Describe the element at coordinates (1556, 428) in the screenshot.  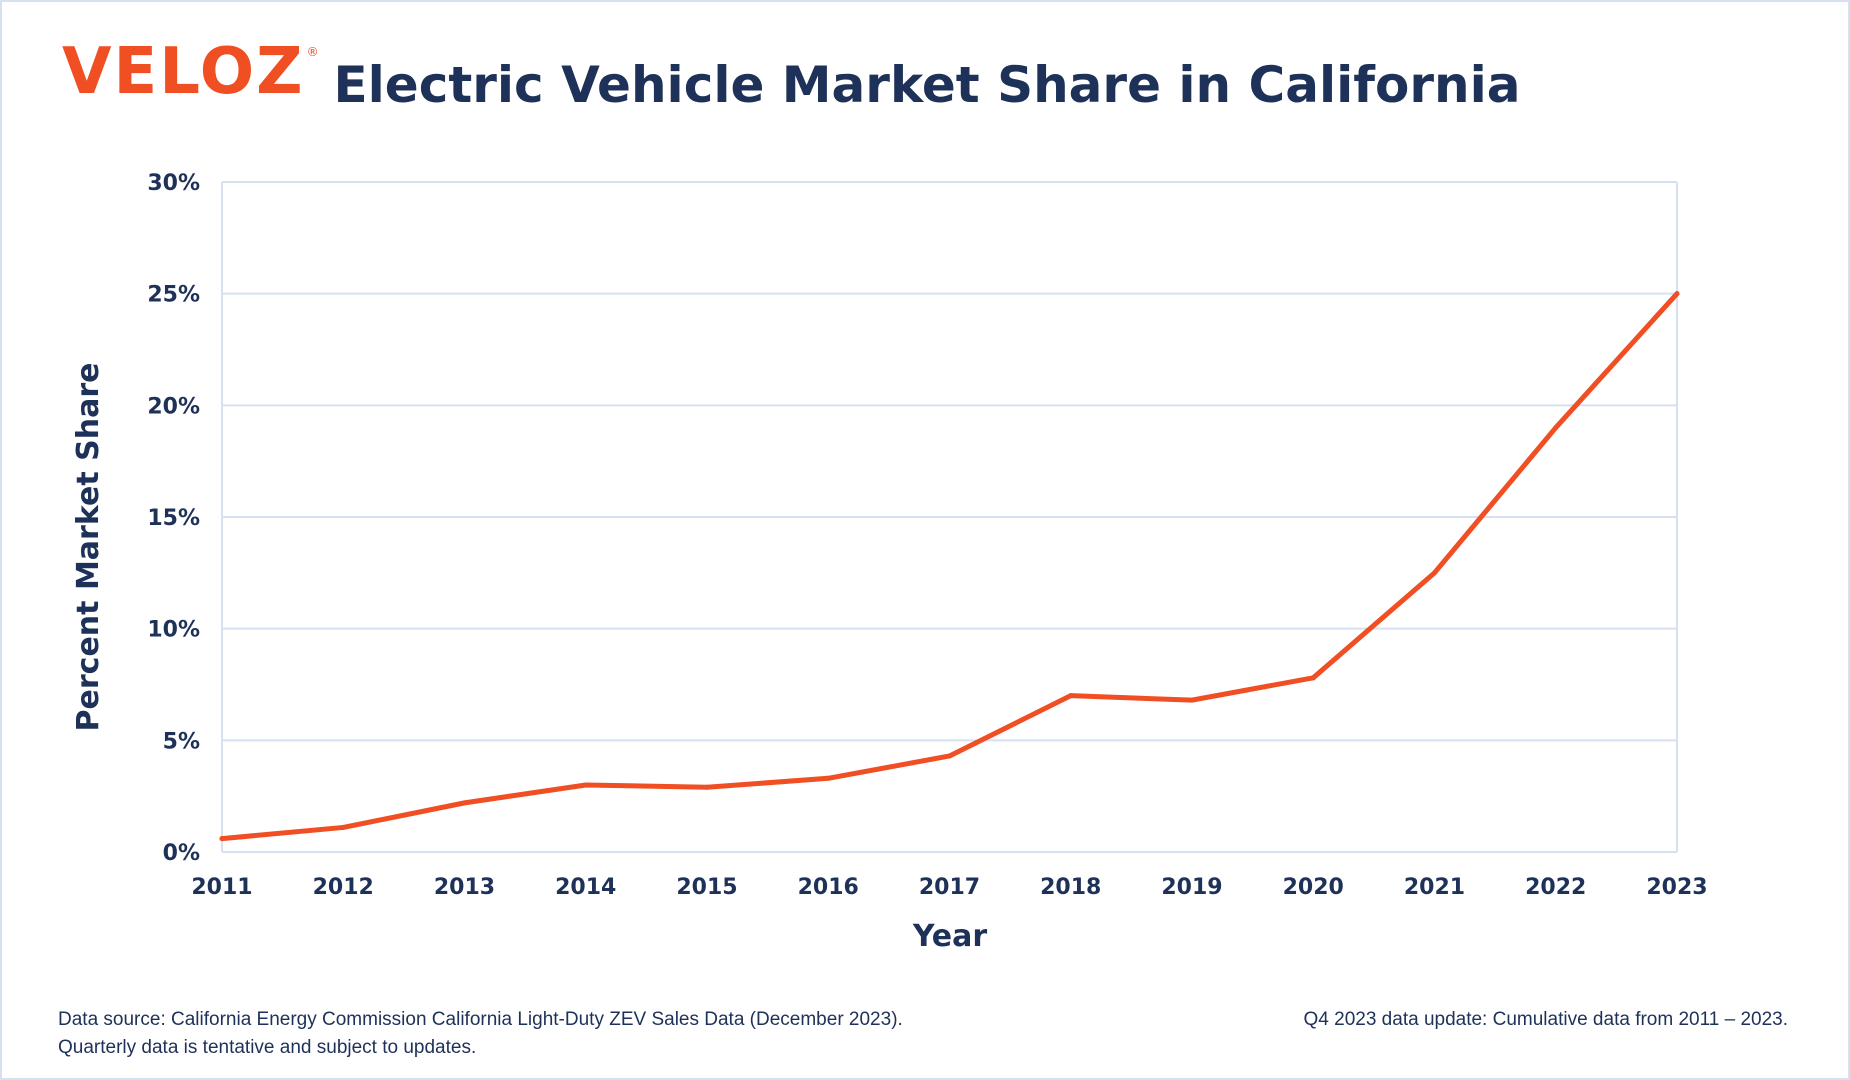
I see `data-point-2022` at that location.